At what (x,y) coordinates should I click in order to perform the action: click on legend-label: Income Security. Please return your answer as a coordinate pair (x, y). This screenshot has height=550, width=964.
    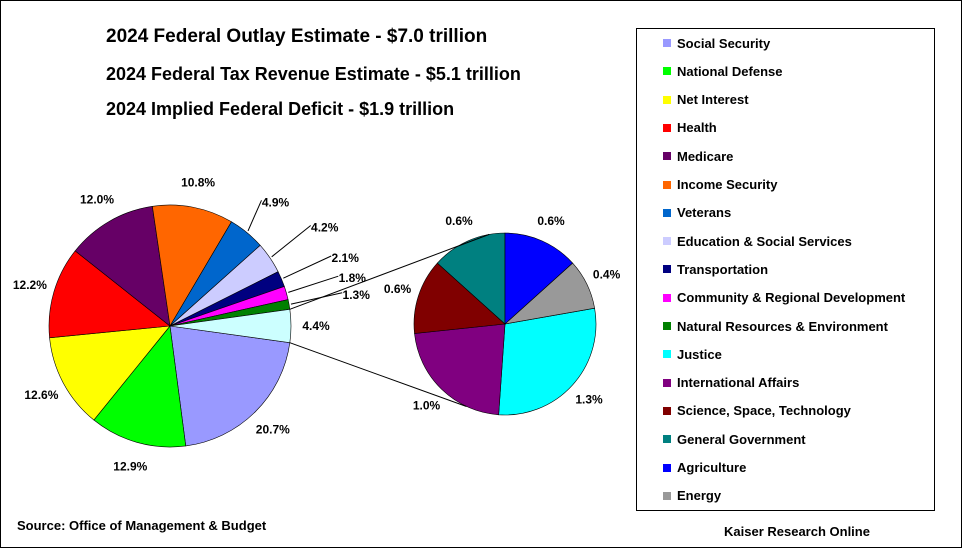
    Looking at the image, I should click on (727, 184).